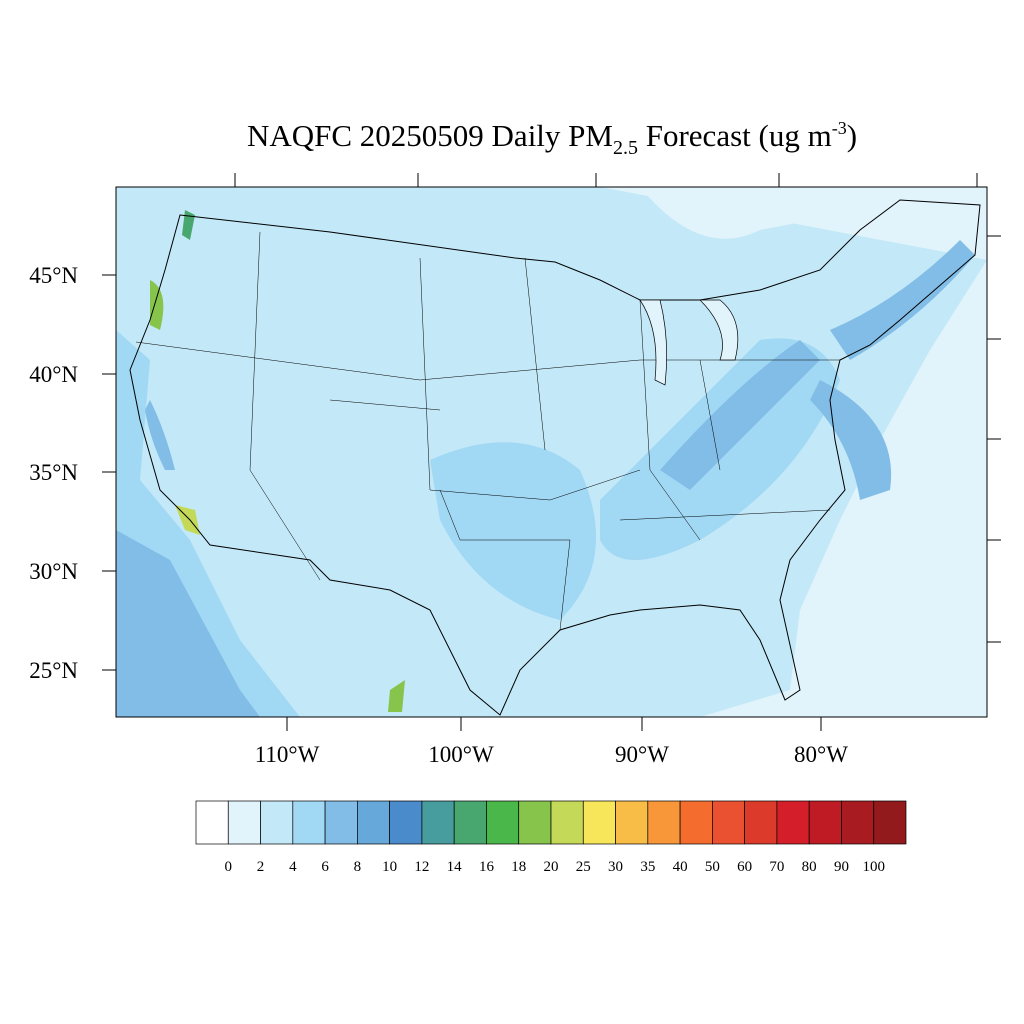 Image resolution: width=1024 pixels, height=1024 pixels. I want to click on colorbar-label: 30, so click(615, 867).